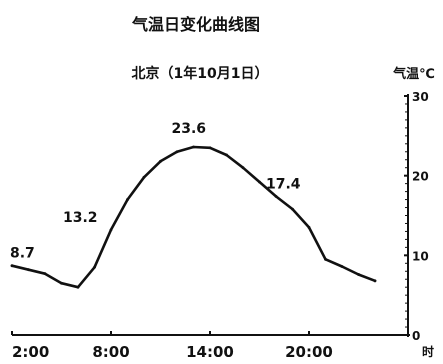 The width and height of the screenshot is (443, 364). I want to click on chart-title: 气温日变化曲线图, so click(195, 24).